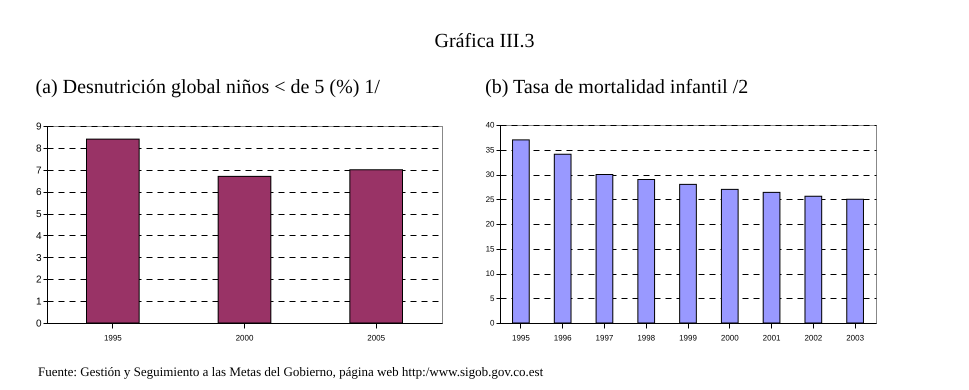 The height and width of the screenshot is (390, 969). Describe the element at coordinates (207, 87) in the screenshot. I see `chart-title: (a) Desnutrición global niños < de 5 (%) 1/` at that location.